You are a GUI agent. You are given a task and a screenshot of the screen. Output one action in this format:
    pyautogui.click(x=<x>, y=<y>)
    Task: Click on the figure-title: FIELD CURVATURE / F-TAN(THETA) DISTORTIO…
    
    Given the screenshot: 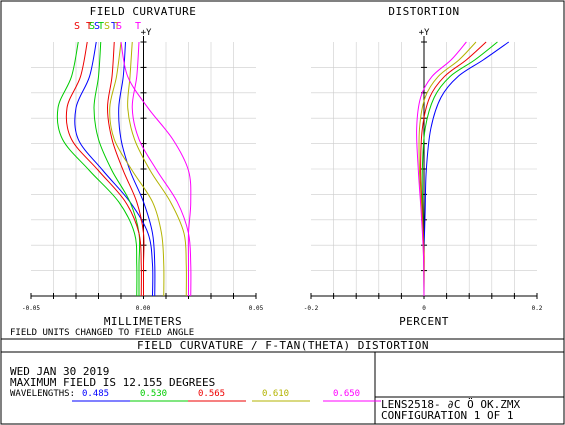 What is the action you would take?
    pyautogui.click(x=283, y=345)
    